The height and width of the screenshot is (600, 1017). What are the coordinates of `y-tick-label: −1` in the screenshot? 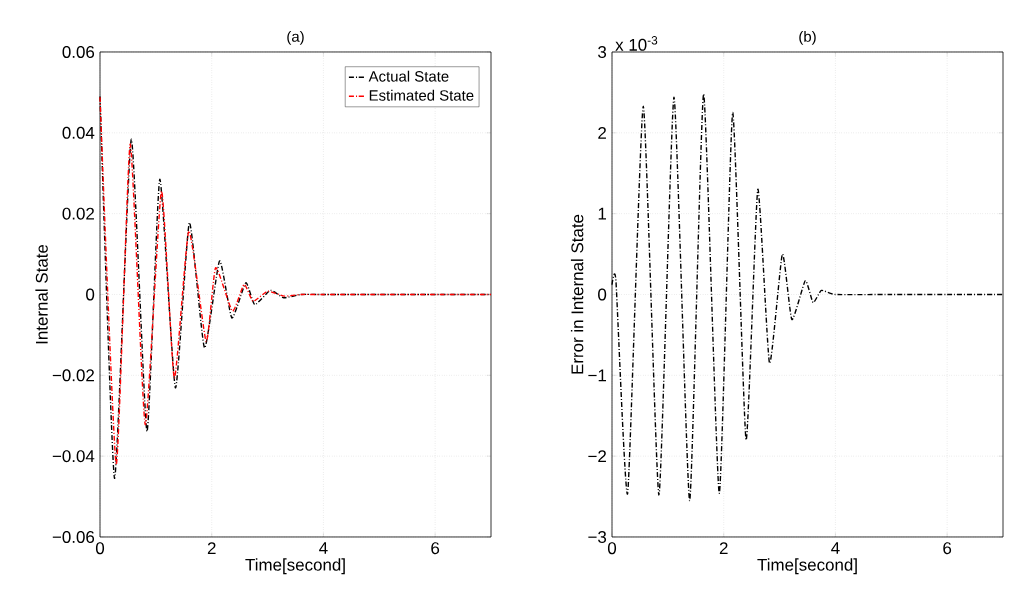 It's located at (597, 375).